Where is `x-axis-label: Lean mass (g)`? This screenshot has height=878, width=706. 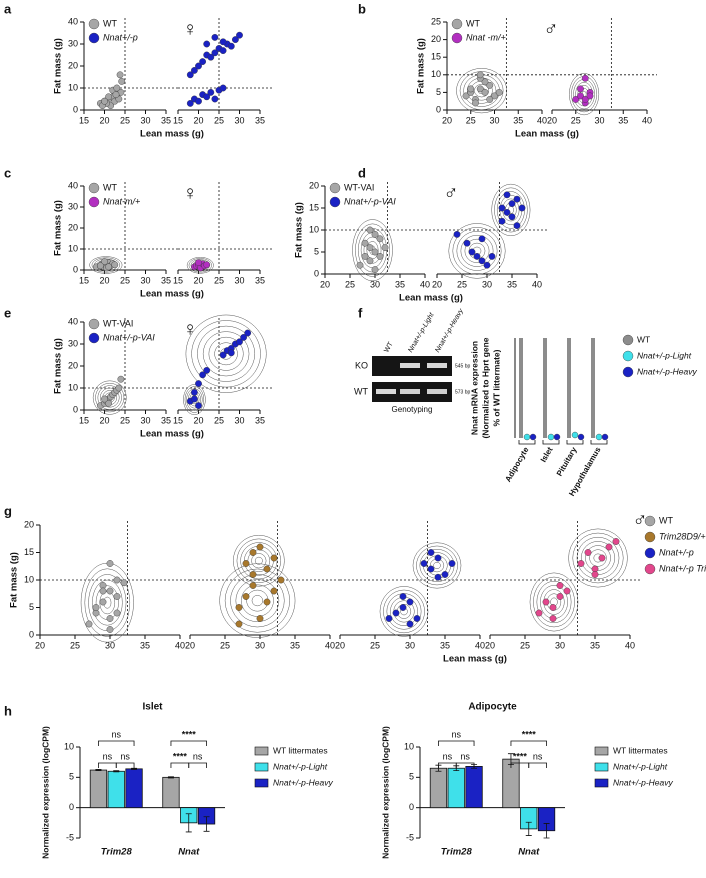
x-axis-label: Lean mass (g) is located at coordinates (172, 294).